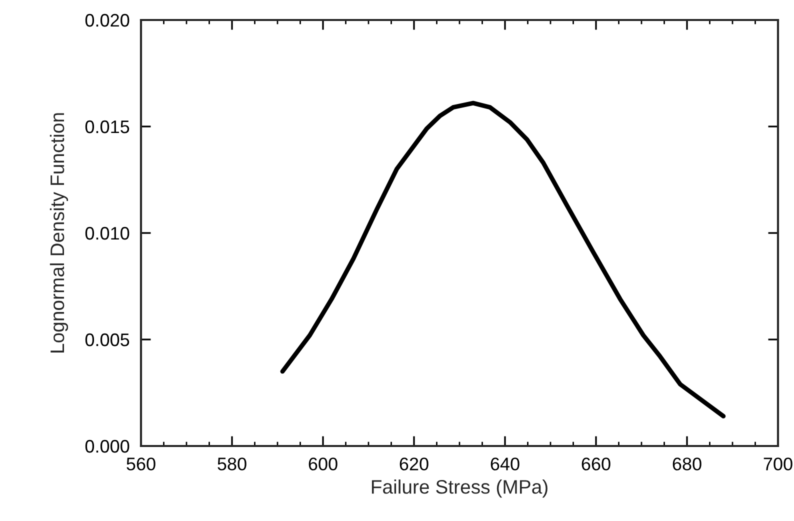 Image resolution: width=794 pixels, height=521 pixels. What do you see at coordinates (107, 233) in the screenshot?
I see `y-tick-label: 0.010` at bounding box center [107, 233].